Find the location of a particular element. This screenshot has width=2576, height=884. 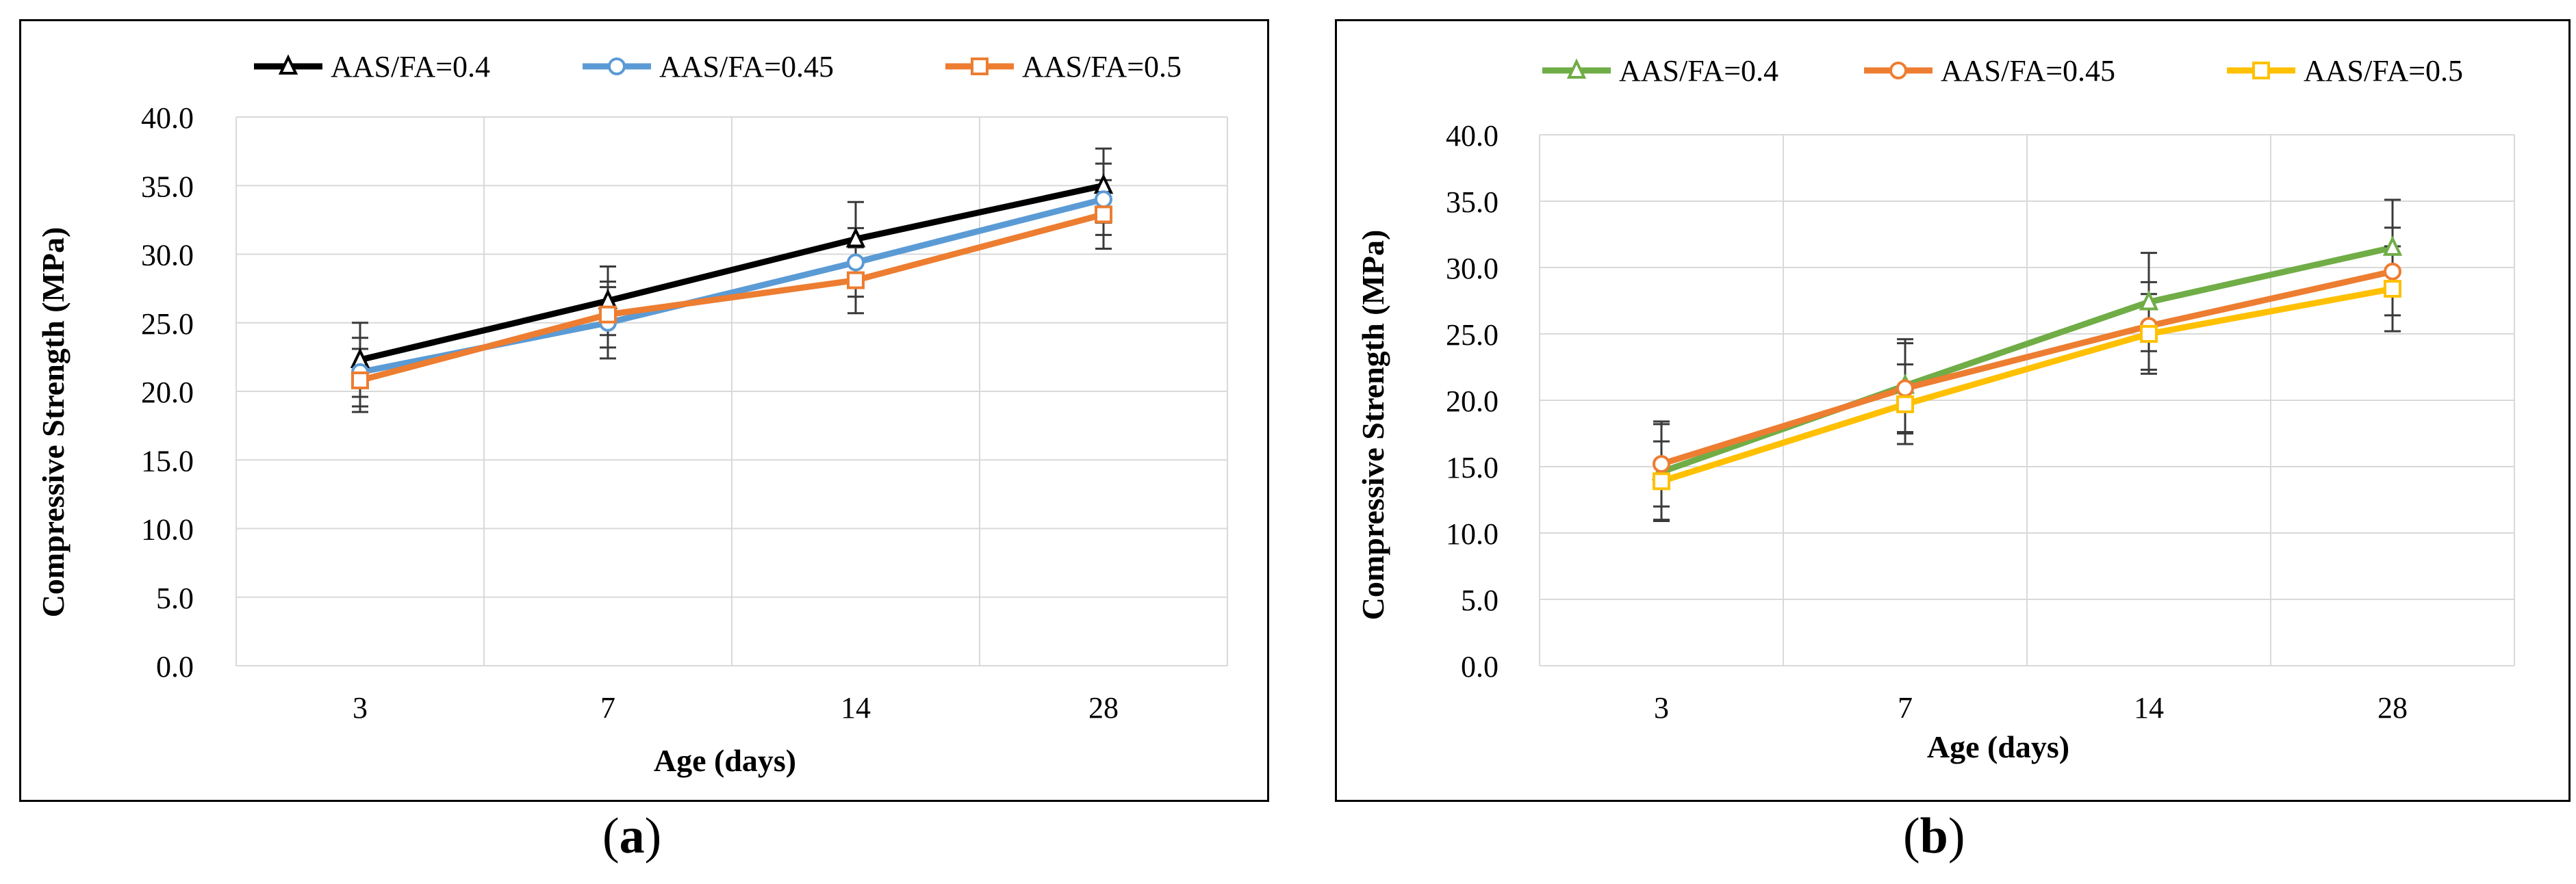

chart-b-legend-item: AAS/FA=0.5 is located at coordinates (2345, 71).